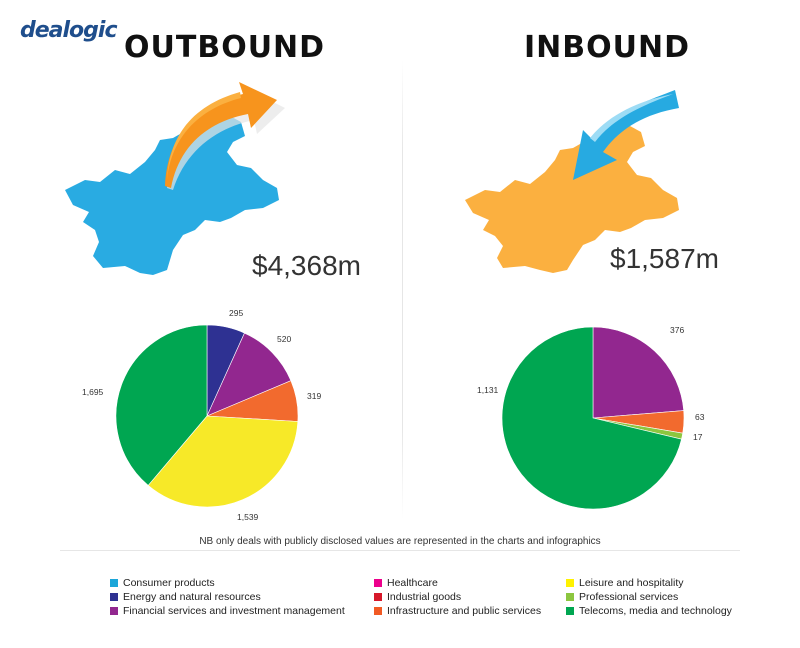  I want to click on inbound-title: INBOUND, so click(607, 47).